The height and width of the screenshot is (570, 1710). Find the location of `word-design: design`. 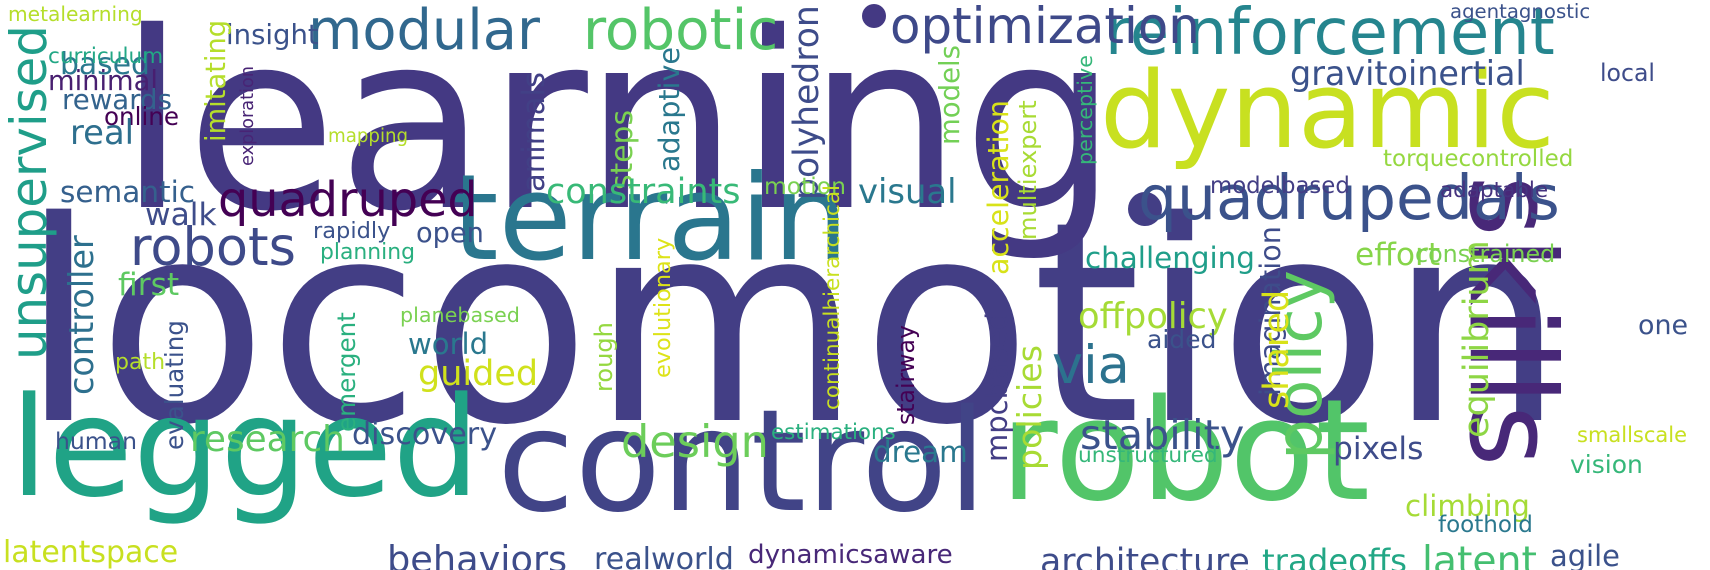

word-design: design is located at coordinates (695, 442).